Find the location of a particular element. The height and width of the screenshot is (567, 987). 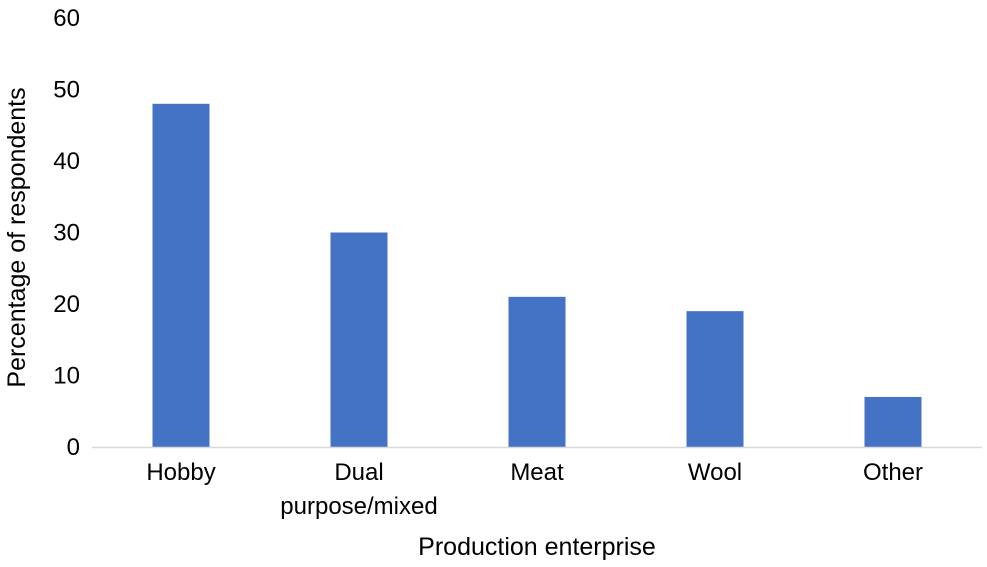

y-tick-label: 50 is located at coordinates (66, 90).